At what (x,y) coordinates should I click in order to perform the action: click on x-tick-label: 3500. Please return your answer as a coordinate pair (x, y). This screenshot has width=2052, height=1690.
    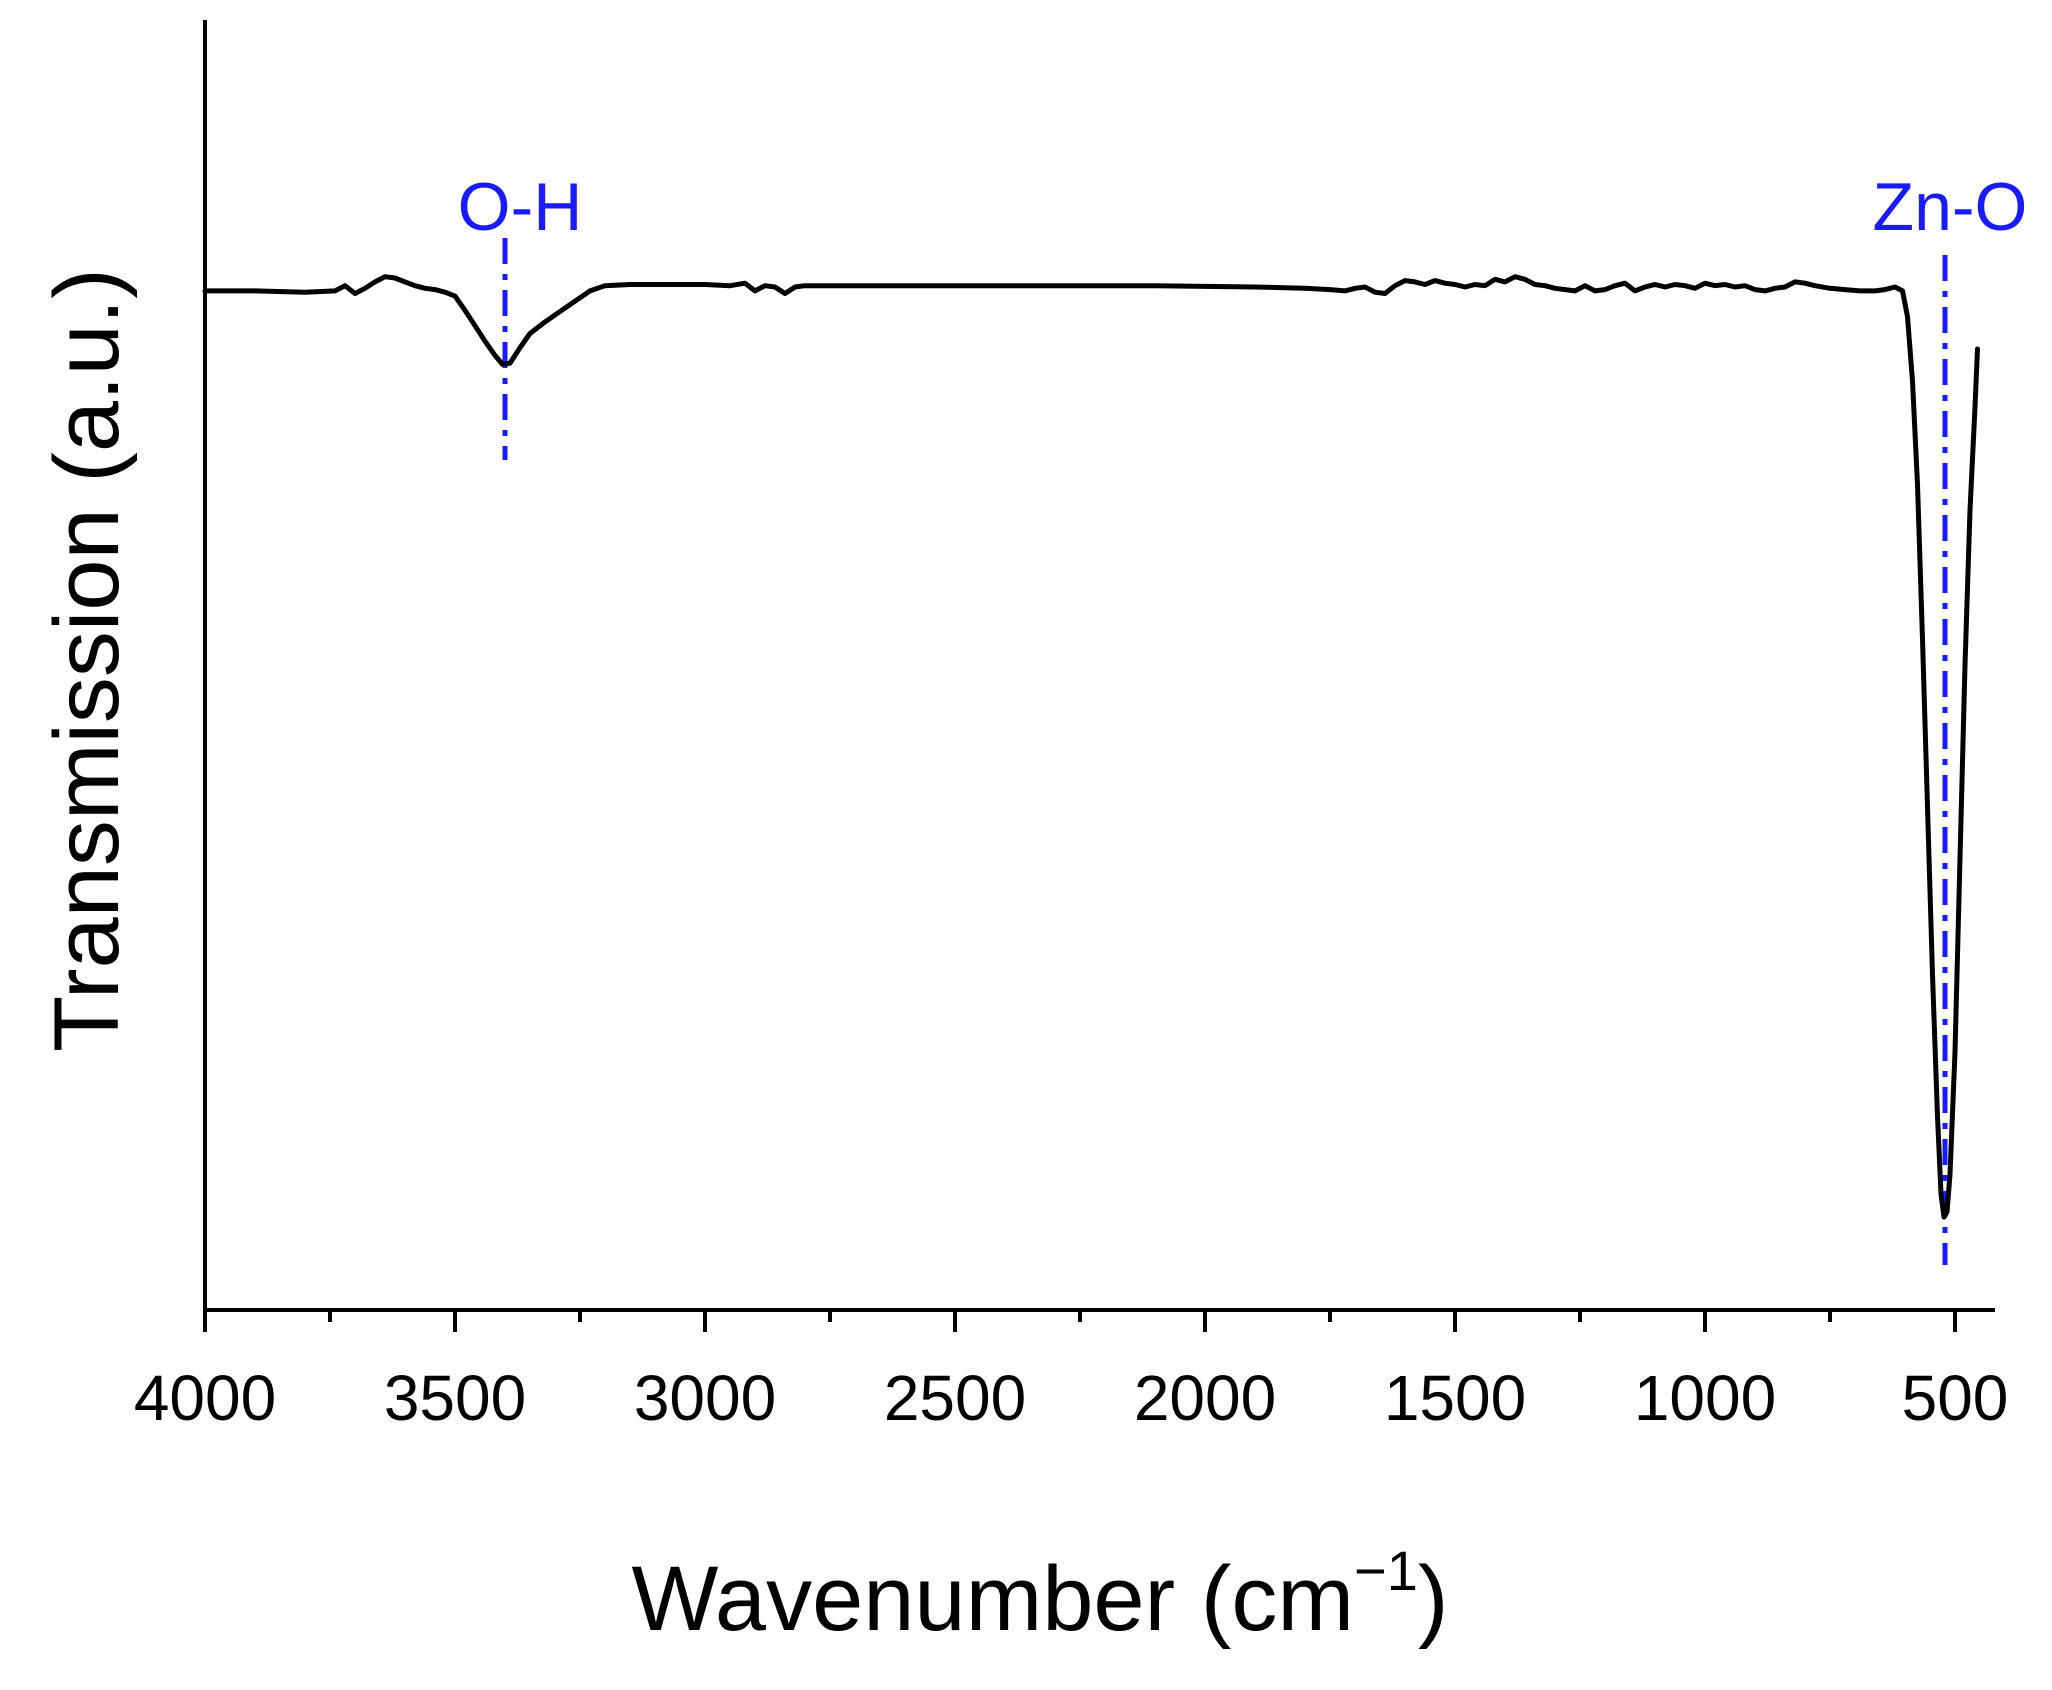
    Looking at the image, I should click on (455, 1398).